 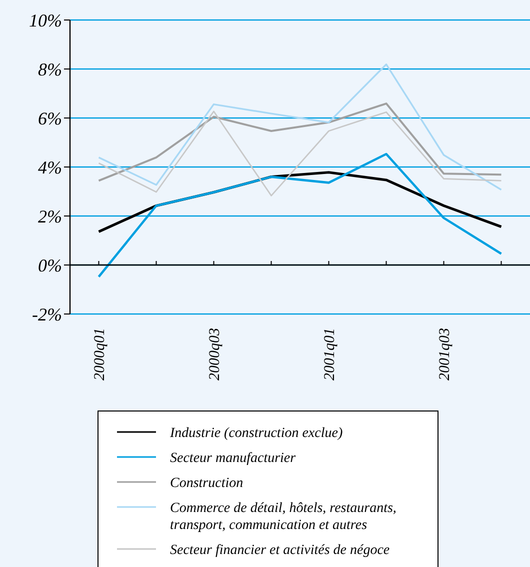 What do you see at coordinates (214, 354) in the screenshot?
I see `x-tick-label: 2000q03` at bounding box center [214, 354].